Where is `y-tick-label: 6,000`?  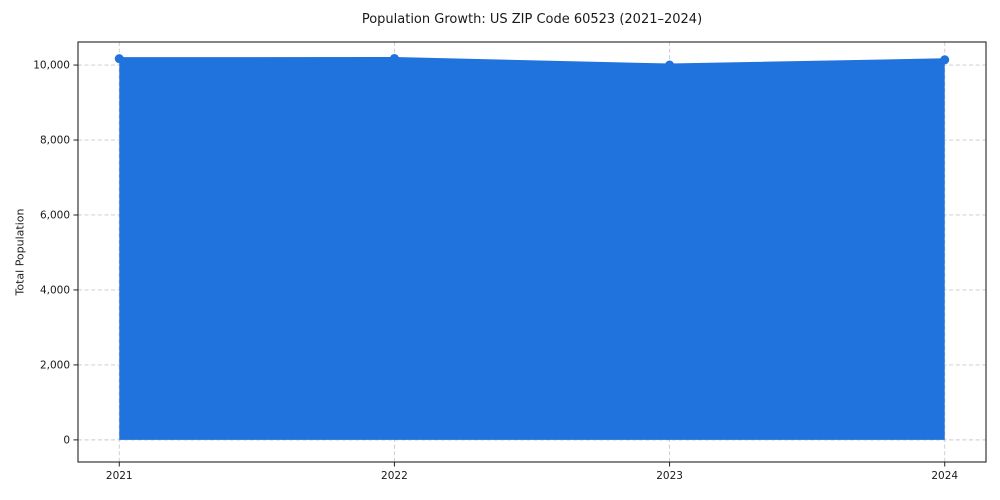 y-tick-label: 6,000 is located at coordinates (55, 215).